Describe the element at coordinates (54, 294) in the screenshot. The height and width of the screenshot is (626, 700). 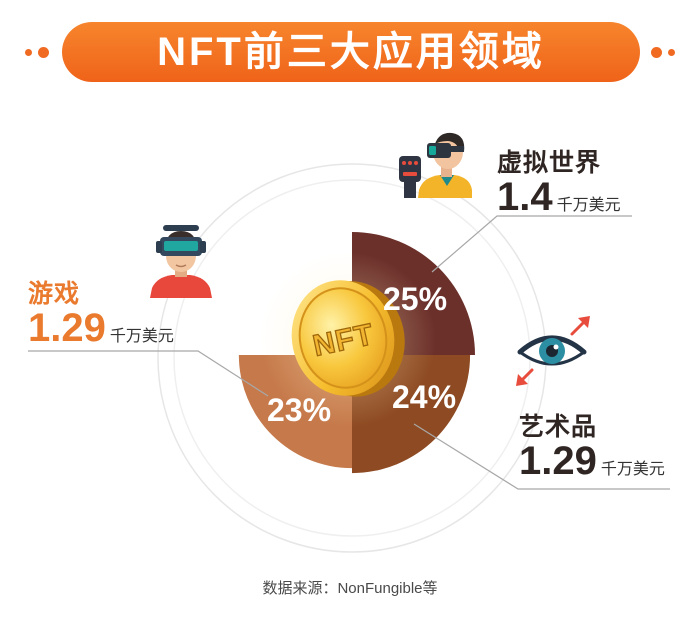
I see `category-label-gaming: 游戏` at that location.